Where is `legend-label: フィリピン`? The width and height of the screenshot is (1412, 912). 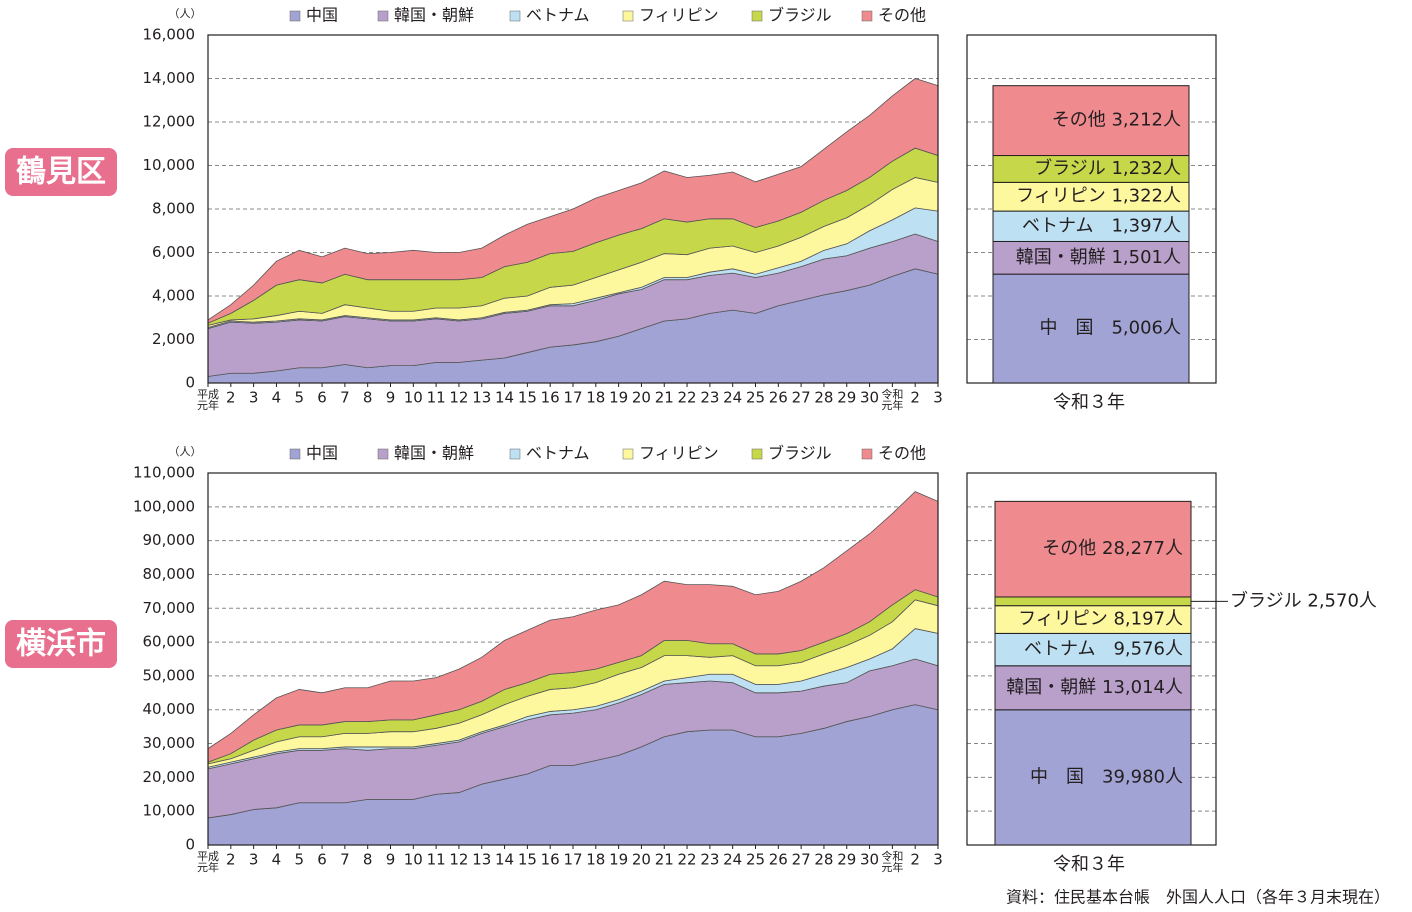
legend-label: フィリピン is located at coordinates (679, 453).